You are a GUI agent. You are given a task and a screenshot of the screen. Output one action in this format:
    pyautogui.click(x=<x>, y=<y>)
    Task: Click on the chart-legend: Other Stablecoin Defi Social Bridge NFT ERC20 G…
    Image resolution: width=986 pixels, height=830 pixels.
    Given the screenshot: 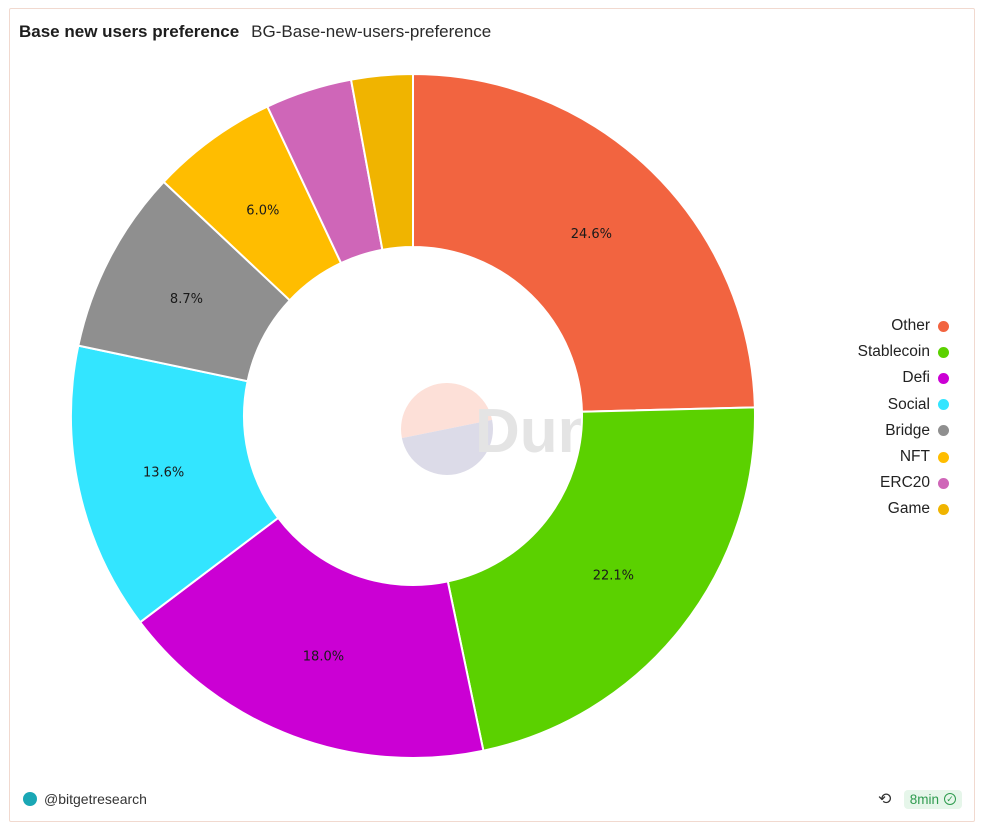 What is the action you would take?
    pyautogui.click(x=903, y=418)
    